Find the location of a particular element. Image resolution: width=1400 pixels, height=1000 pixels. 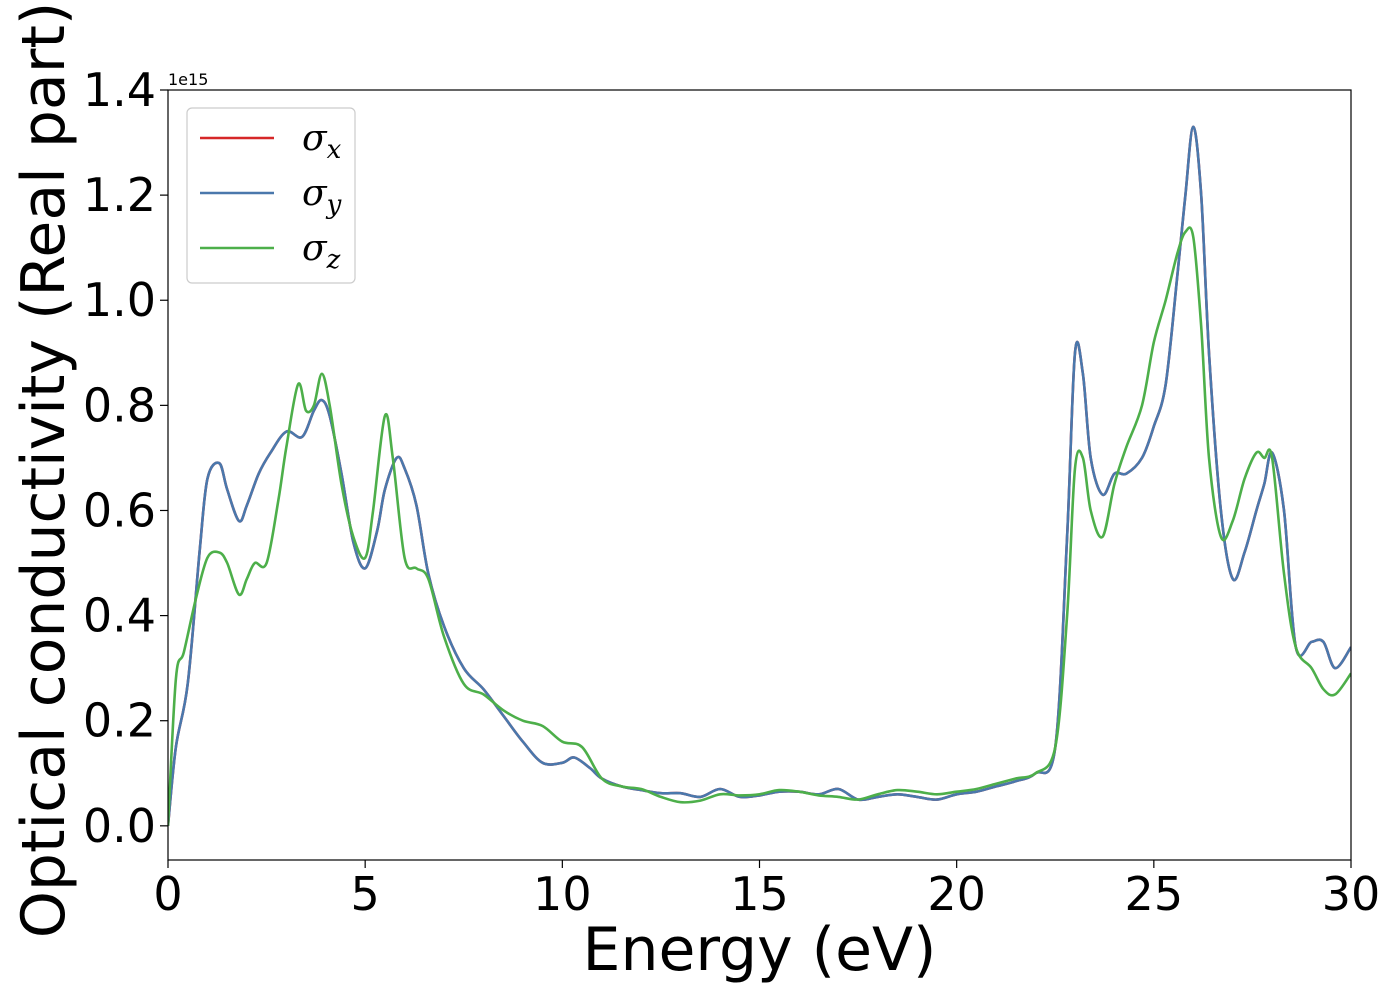

x-tick-label: 5 is located at coordinates (365, 894).